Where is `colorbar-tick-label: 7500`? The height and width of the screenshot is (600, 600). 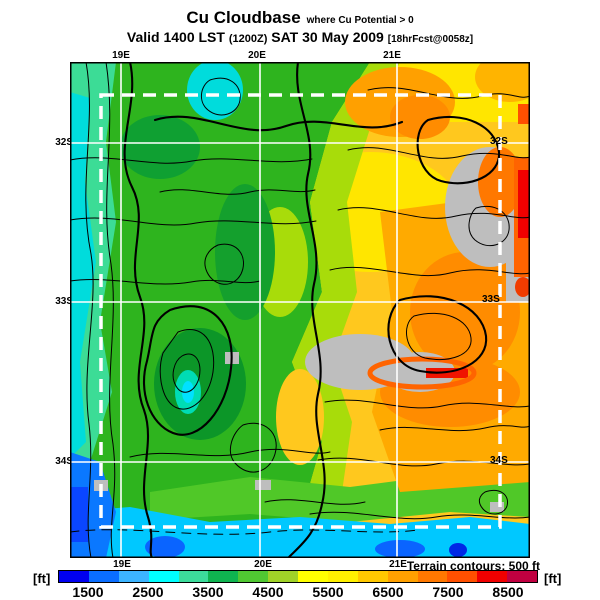
colorbar-tick-label: 7500 is located at coordinates (448, 592).